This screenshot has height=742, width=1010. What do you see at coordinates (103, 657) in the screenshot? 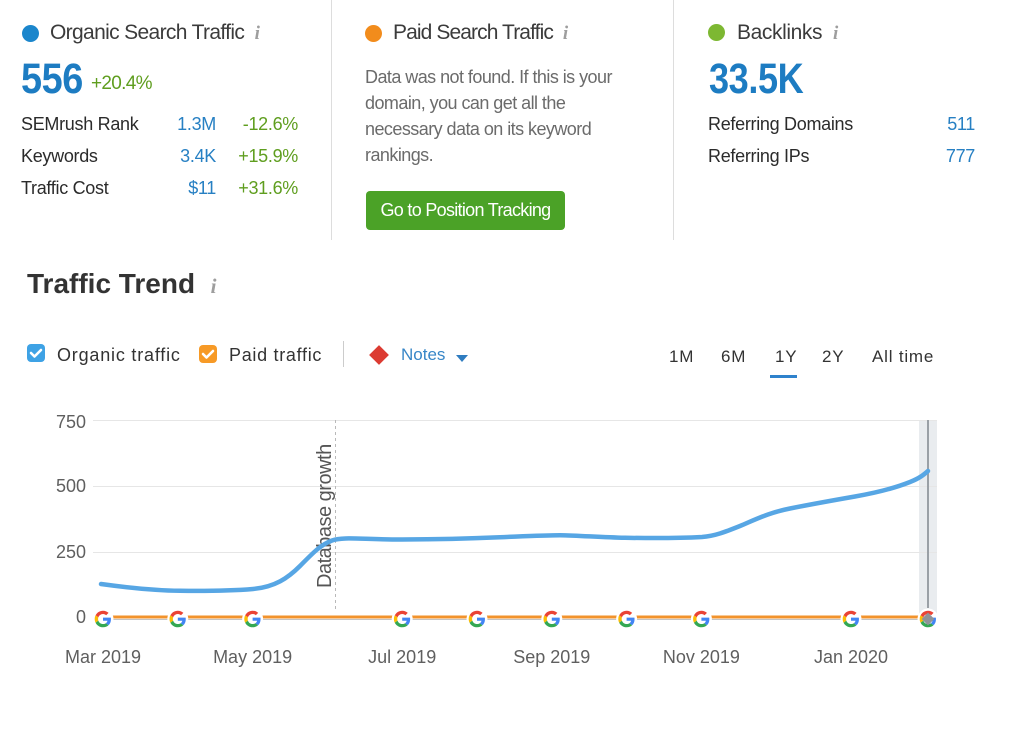
I see `svg-text: Mar 2019` at bounding box center [103, 657].